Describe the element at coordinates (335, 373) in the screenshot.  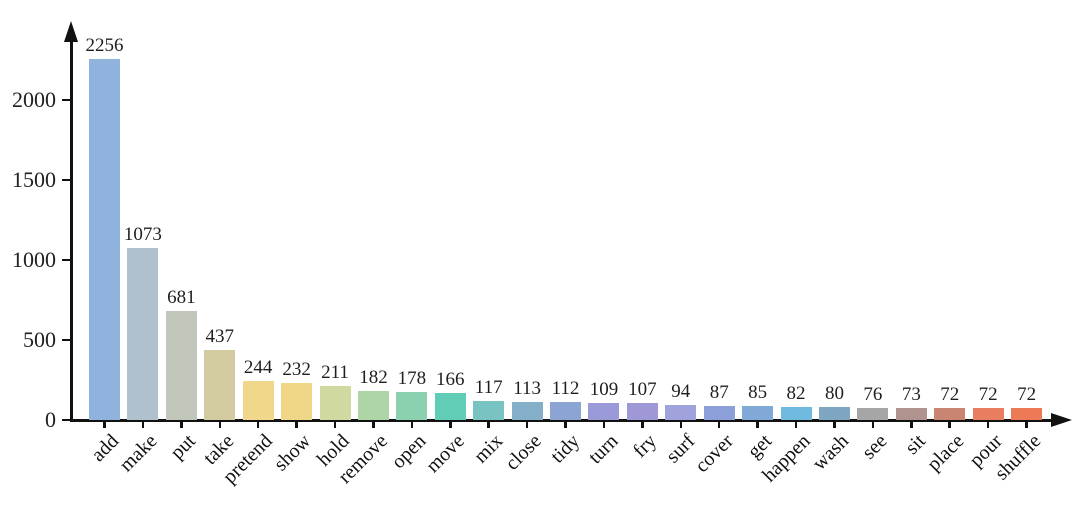
I see `bar-value-label: 211` at that location.